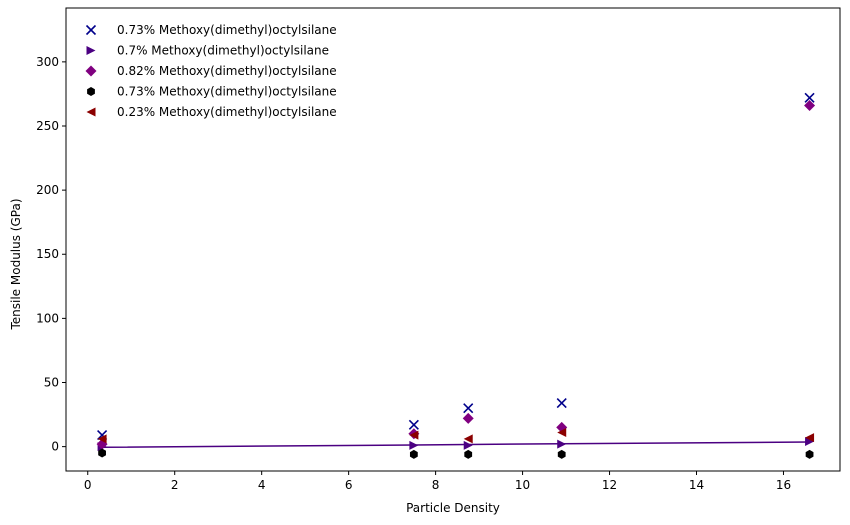  What do you see at coordinates (522, 485) in the screenshot?
I see `x-tick-label: 10` at bounding box center [522, 485].